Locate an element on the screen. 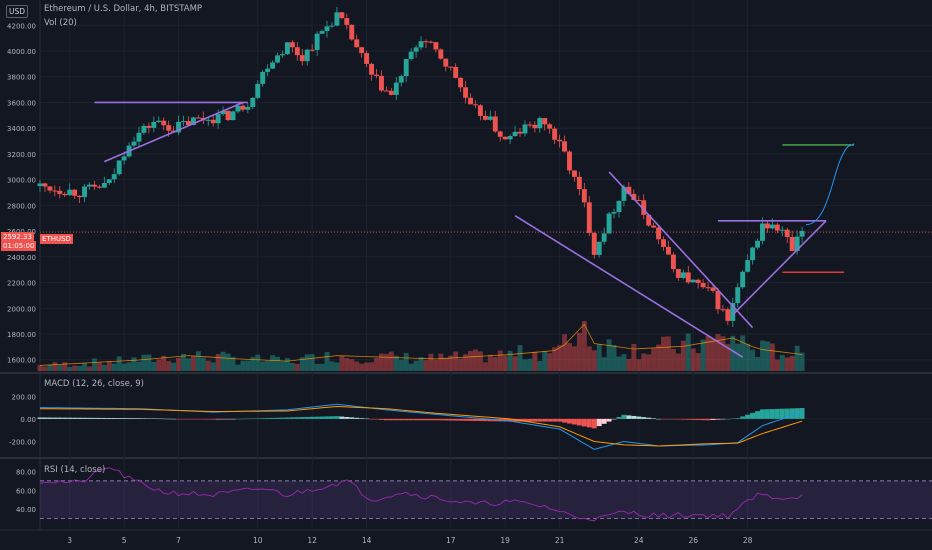 The height and width of the screenshot is (550, 932). price-tick-label: 3000.00 is located at coordinates (21, 181).